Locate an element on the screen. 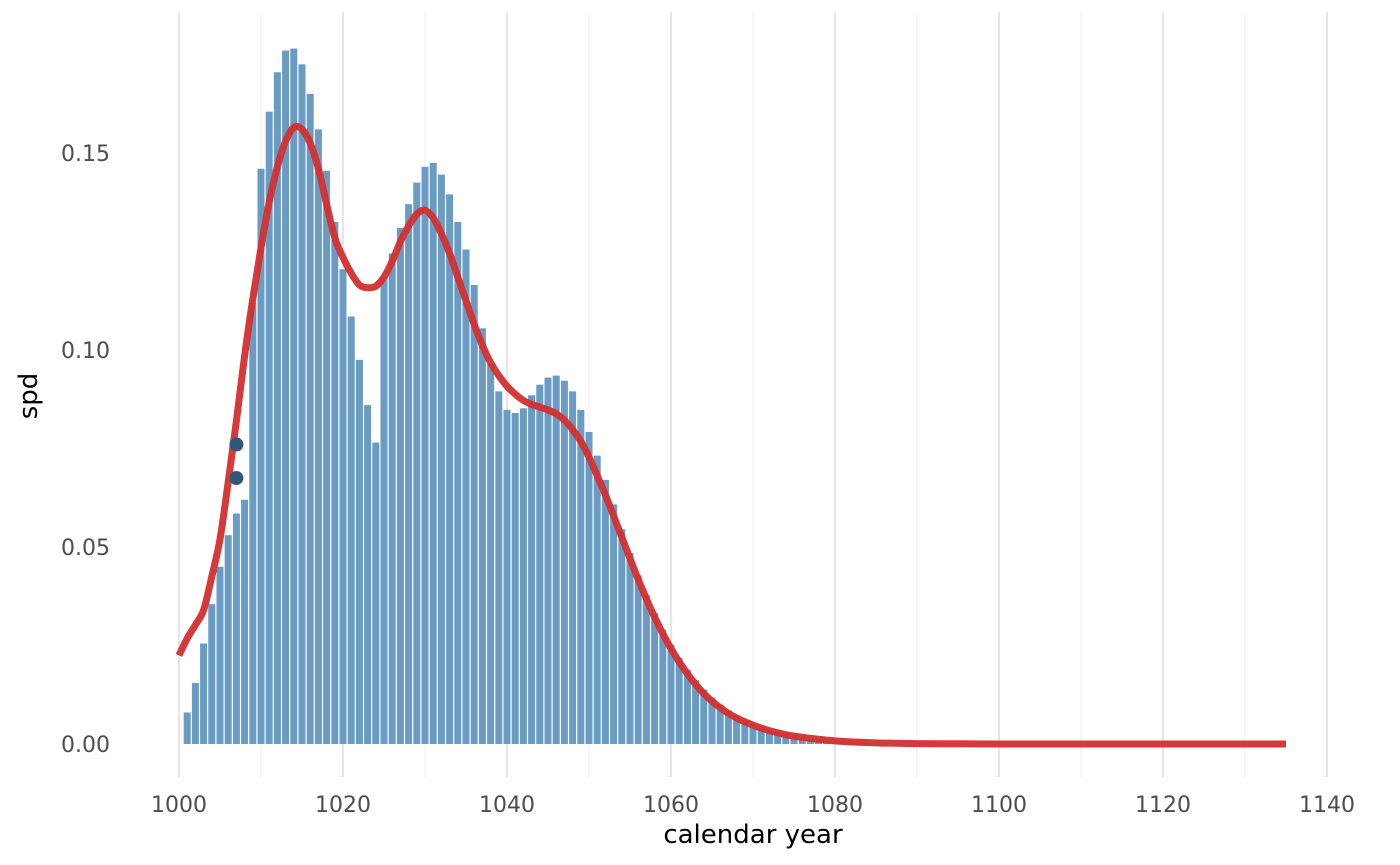  x-tick-label: 1000 is located at coordinates (179, 805).